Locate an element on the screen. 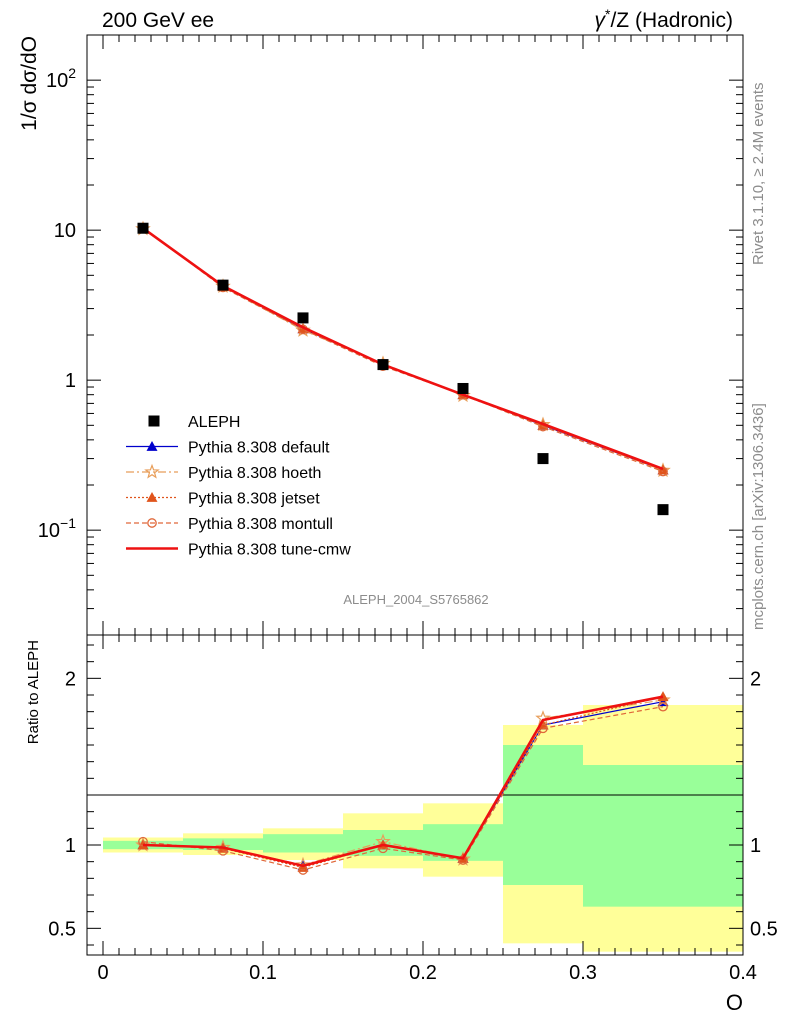 The width and height of the screenshot is (786, 1024). ratio-x-tick-label: 0.4 is located at coordinates (743, 973).